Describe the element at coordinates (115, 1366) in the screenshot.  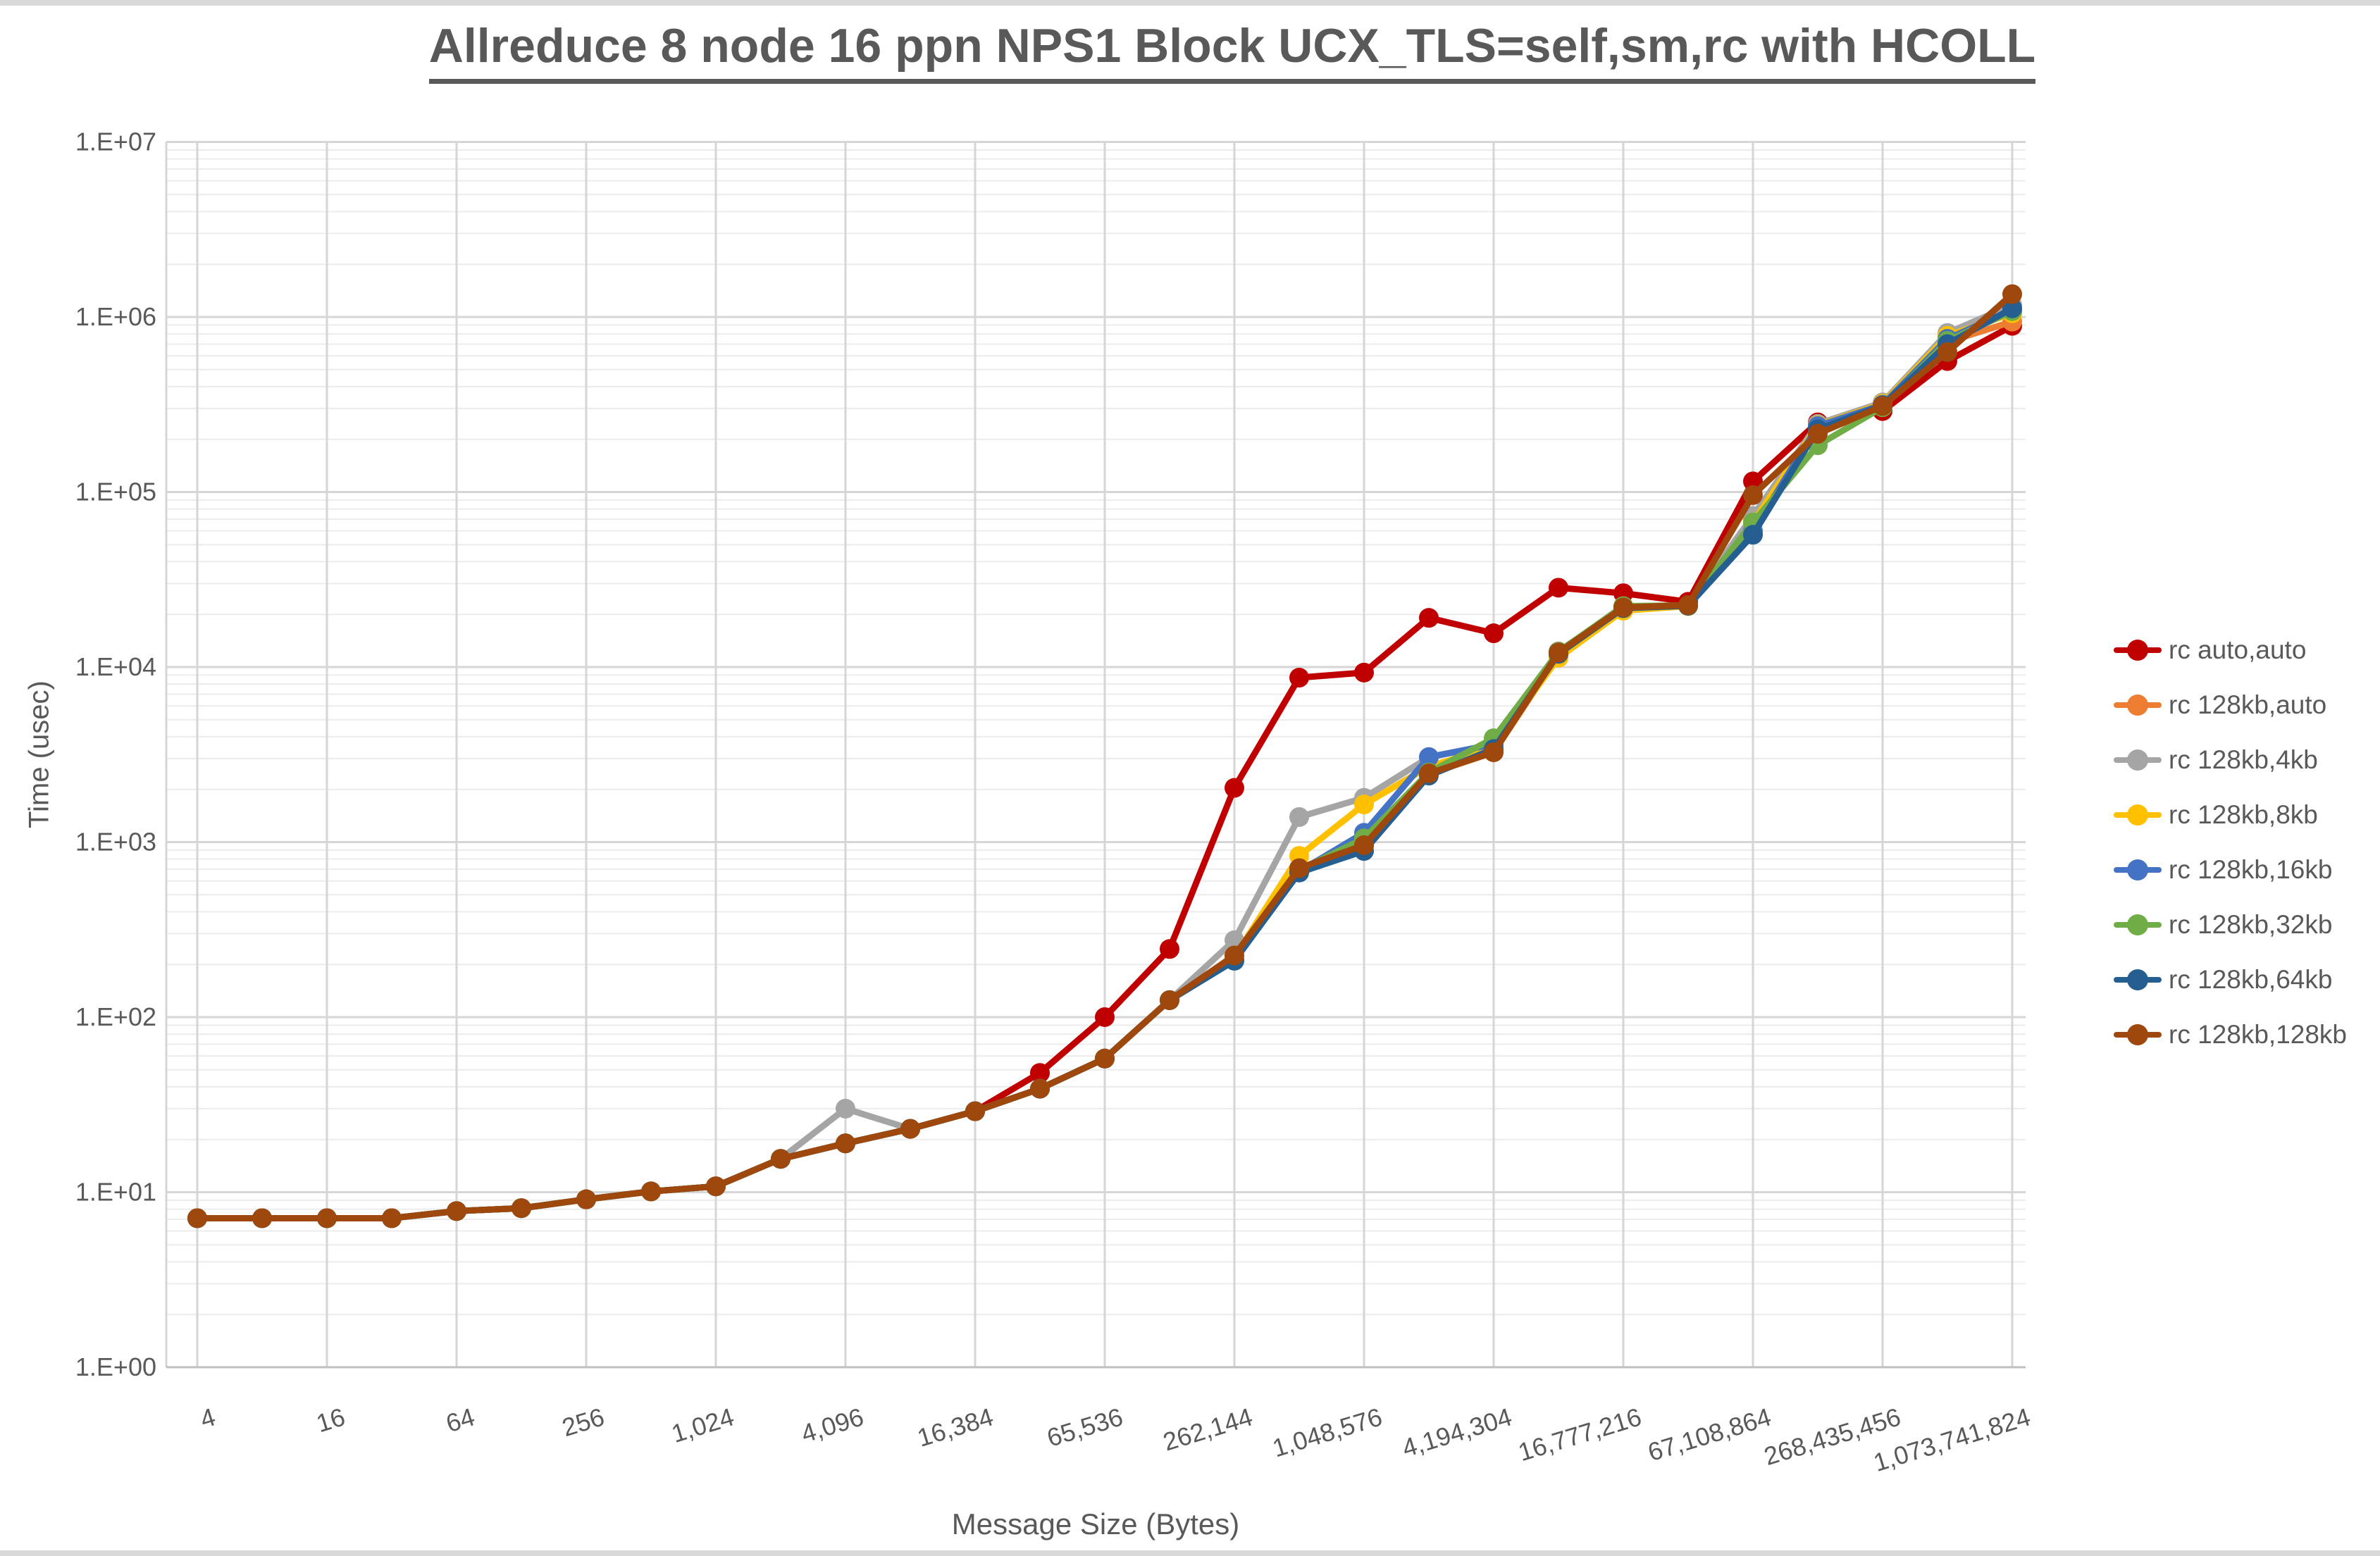
I see `y-tick-label: 1.E+00` at that location.